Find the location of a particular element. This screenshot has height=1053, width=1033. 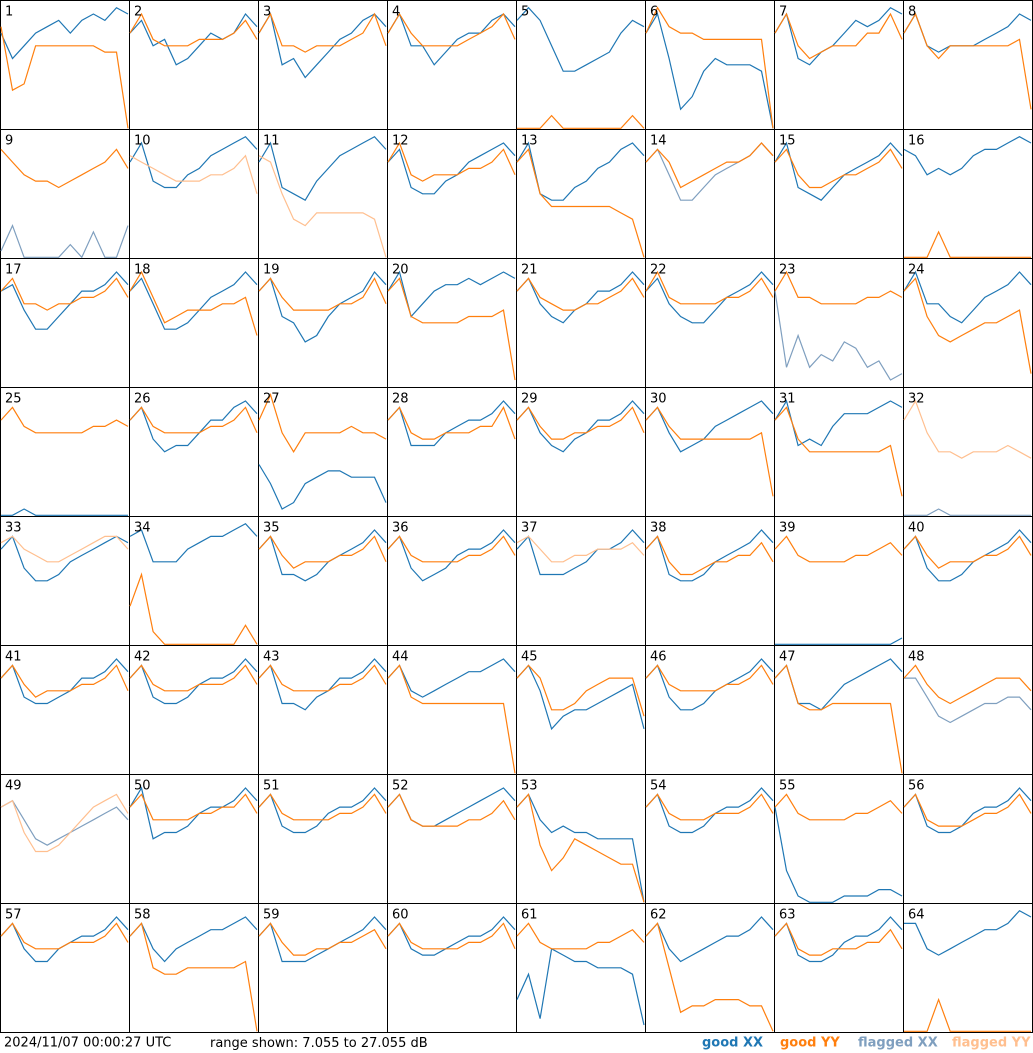

panel-label: 56 is located at coordinates (916, 786).